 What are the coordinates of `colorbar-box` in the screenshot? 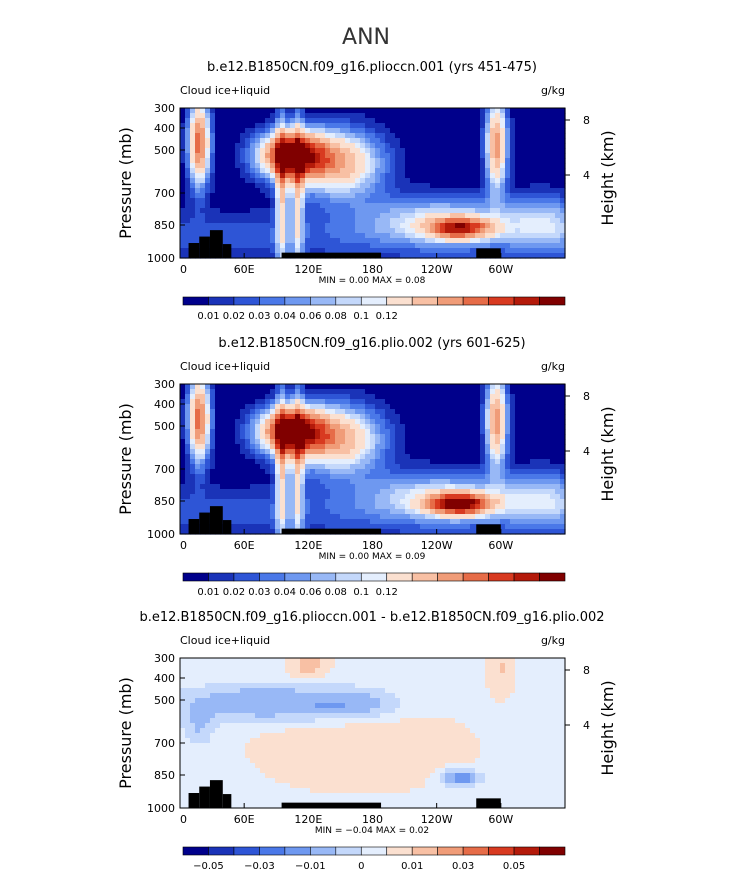 It's located at (475, 301).